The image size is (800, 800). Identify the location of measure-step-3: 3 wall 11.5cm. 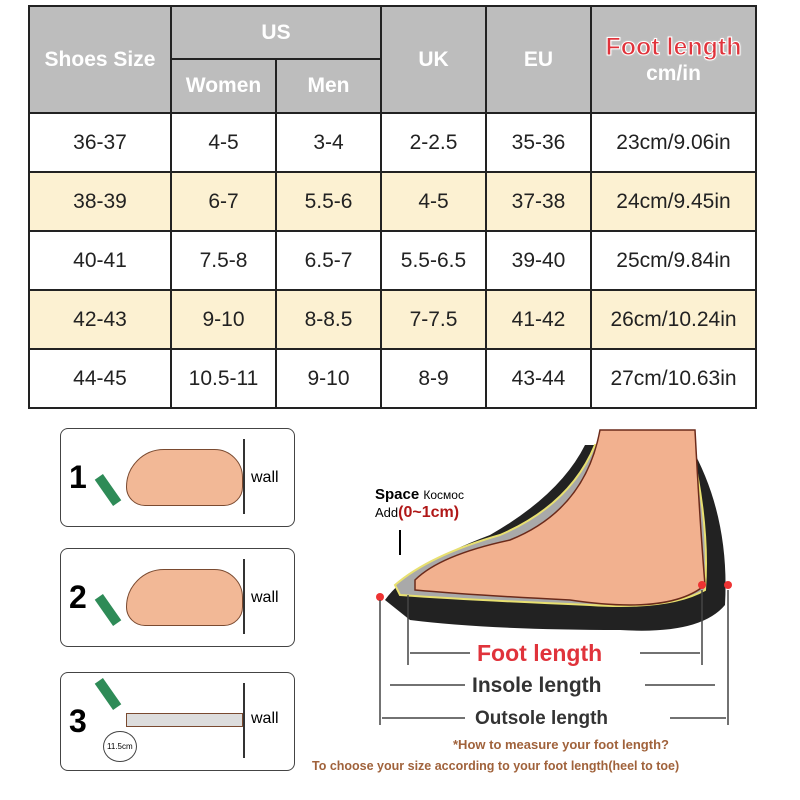
(177, 721).